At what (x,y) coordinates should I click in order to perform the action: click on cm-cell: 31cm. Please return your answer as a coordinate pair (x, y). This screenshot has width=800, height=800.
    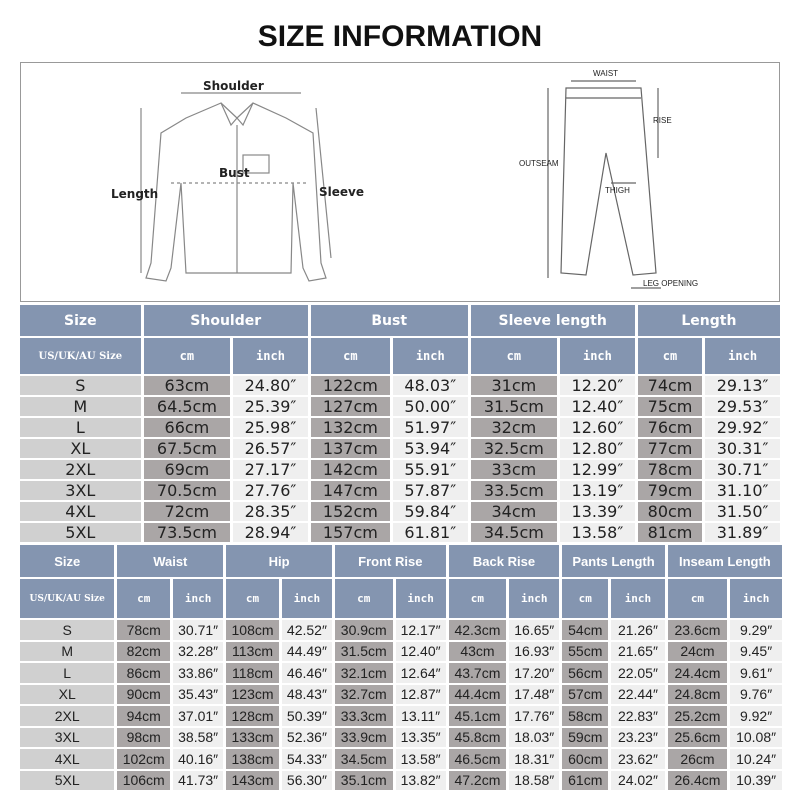
    Looking at the image, I should click on (514, 385).